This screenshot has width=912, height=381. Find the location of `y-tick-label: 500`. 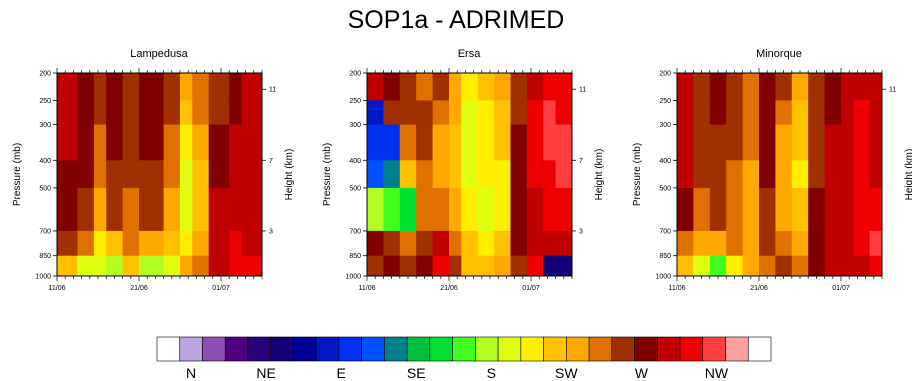

y-tick-label: 500 is located at coordinates (355, 188).